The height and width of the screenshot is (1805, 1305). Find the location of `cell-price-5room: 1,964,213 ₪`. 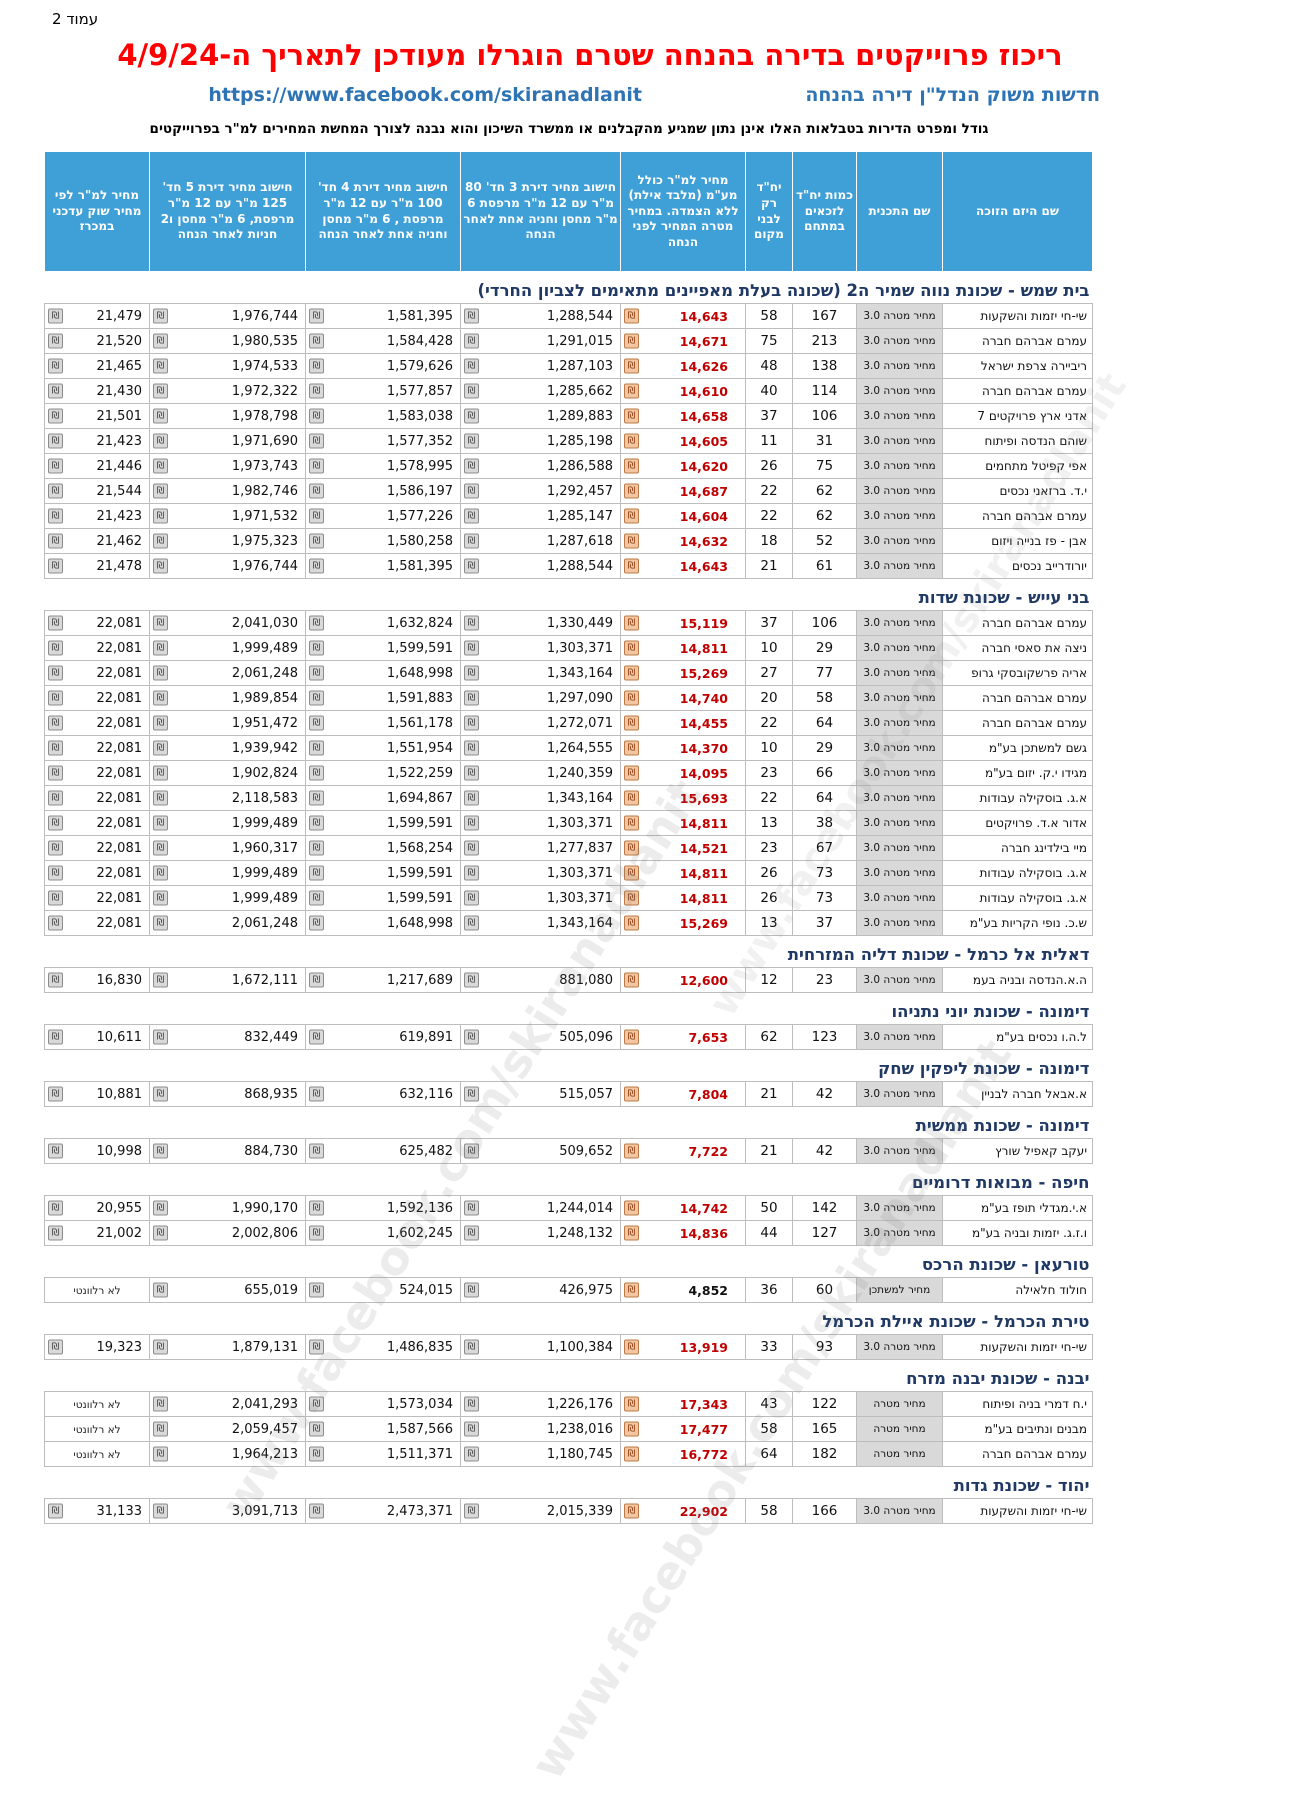

cell-price-5room: 1,964,213 ₪ is located at coordinates (227, 1454).